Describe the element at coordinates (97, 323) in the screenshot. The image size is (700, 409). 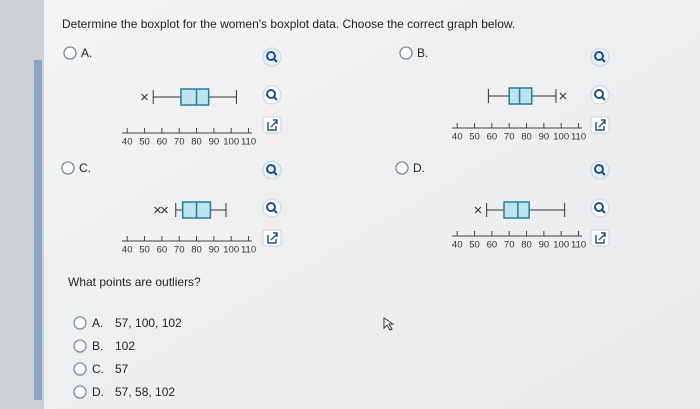
I see `choice-letter: A.` at that location.